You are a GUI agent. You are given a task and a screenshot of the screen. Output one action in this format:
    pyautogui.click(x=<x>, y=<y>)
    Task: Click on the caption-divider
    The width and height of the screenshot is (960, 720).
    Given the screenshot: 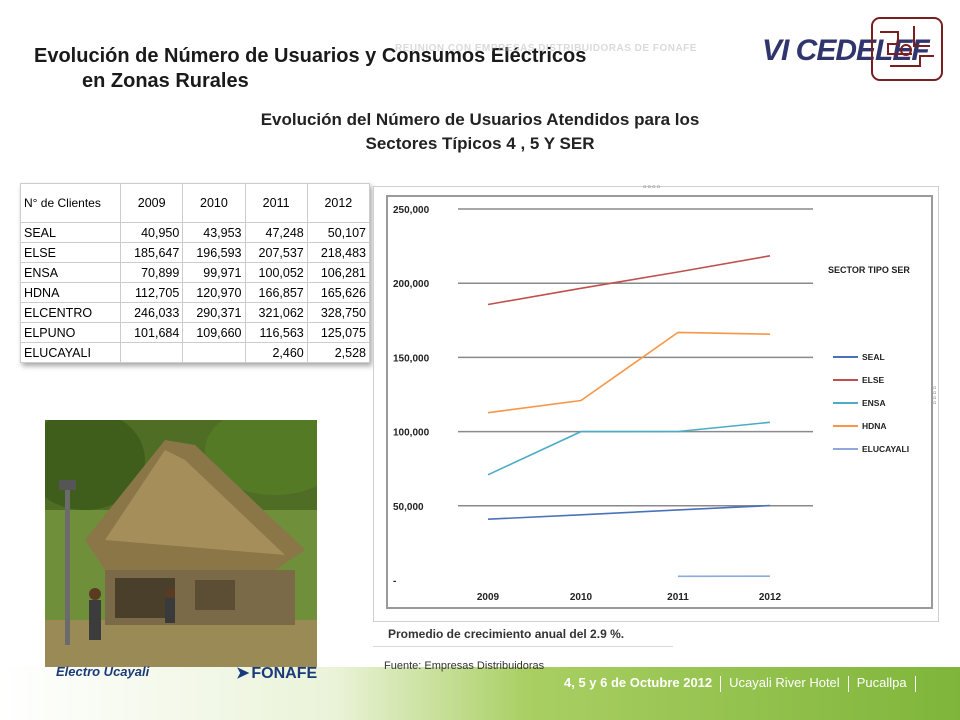 What is the action you would take?
    pyautogui.click(x=523, y=646)
    